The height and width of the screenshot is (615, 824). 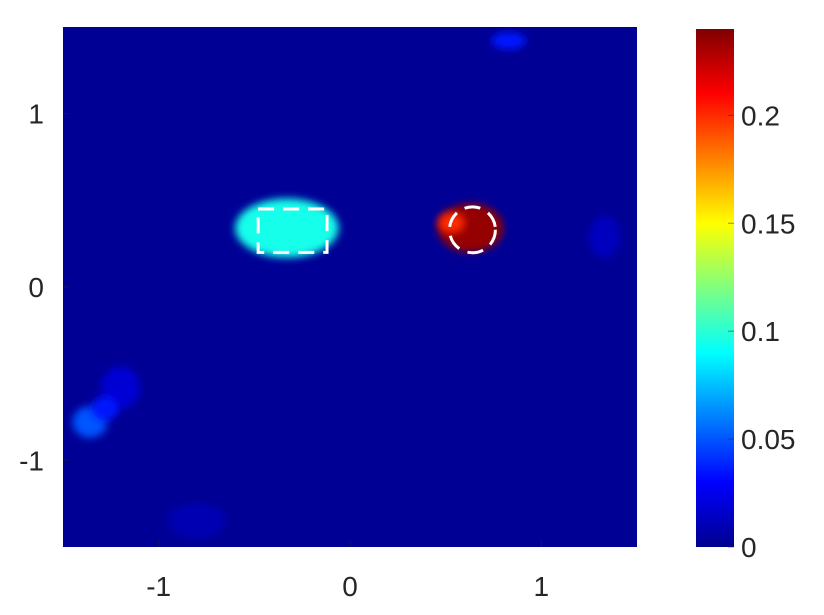 I want to click on x-tick-label: 0, so click(x=350, y=586).